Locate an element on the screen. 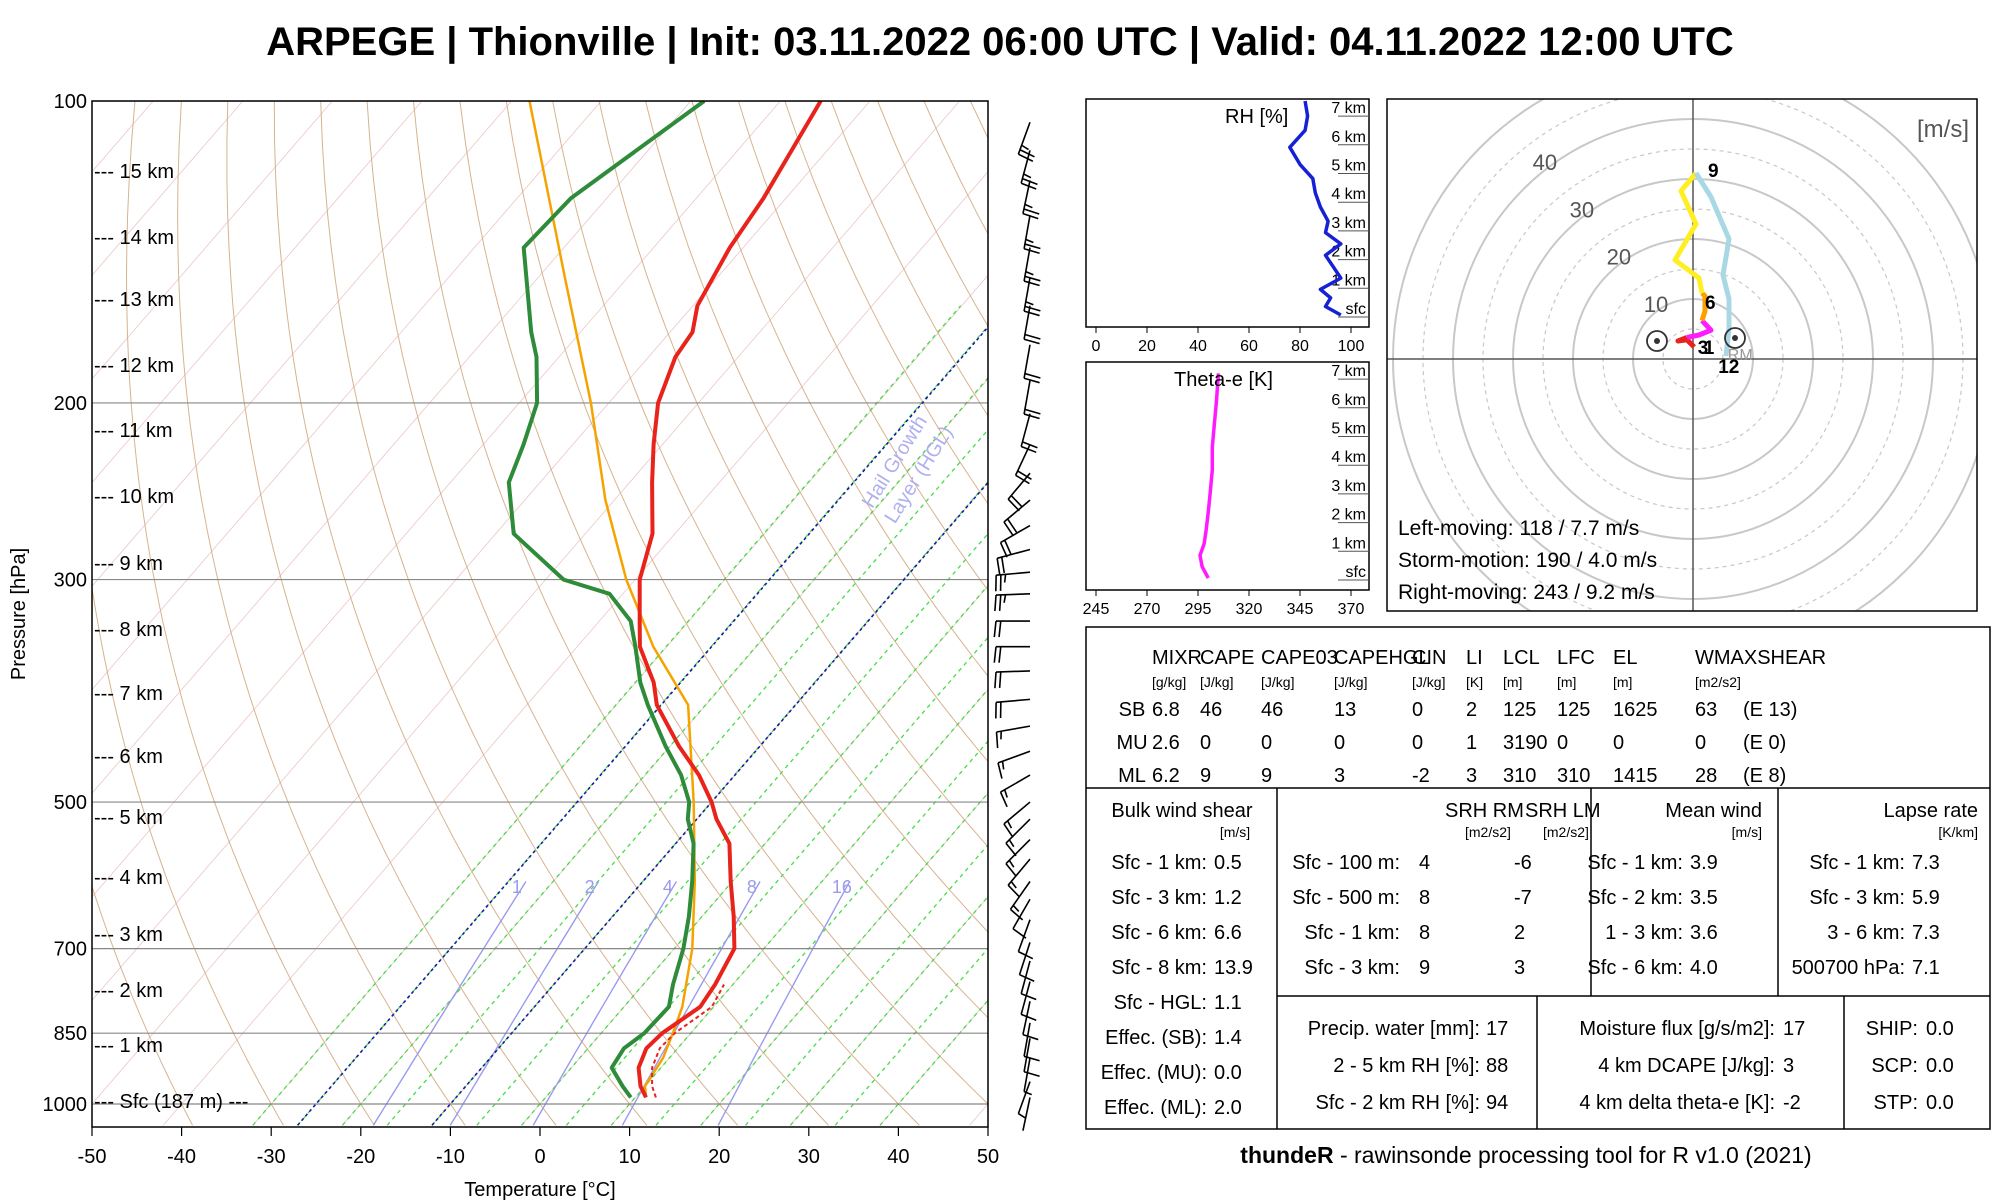  hodograph-segment is located at coordinates (1700, 329).